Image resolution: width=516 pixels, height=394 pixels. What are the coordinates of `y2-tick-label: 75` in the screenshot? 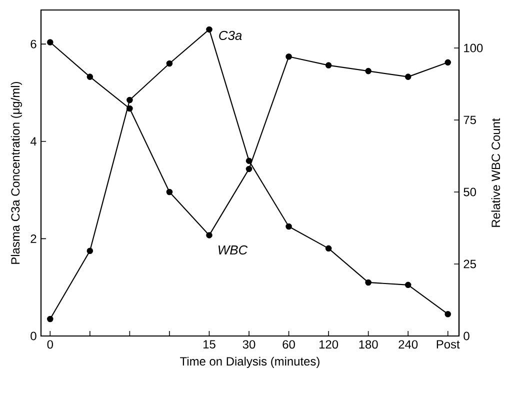 It's located at (470, 120).